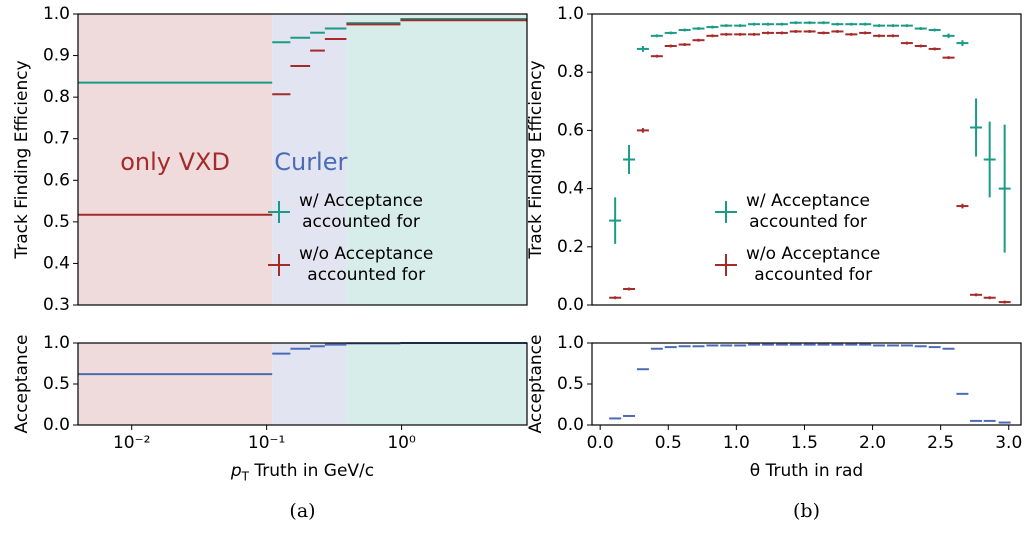 The width and height of the screenshot is (1030, 535). I want to click on x-axis-label: θ Truth in rad, so click(806, 471).